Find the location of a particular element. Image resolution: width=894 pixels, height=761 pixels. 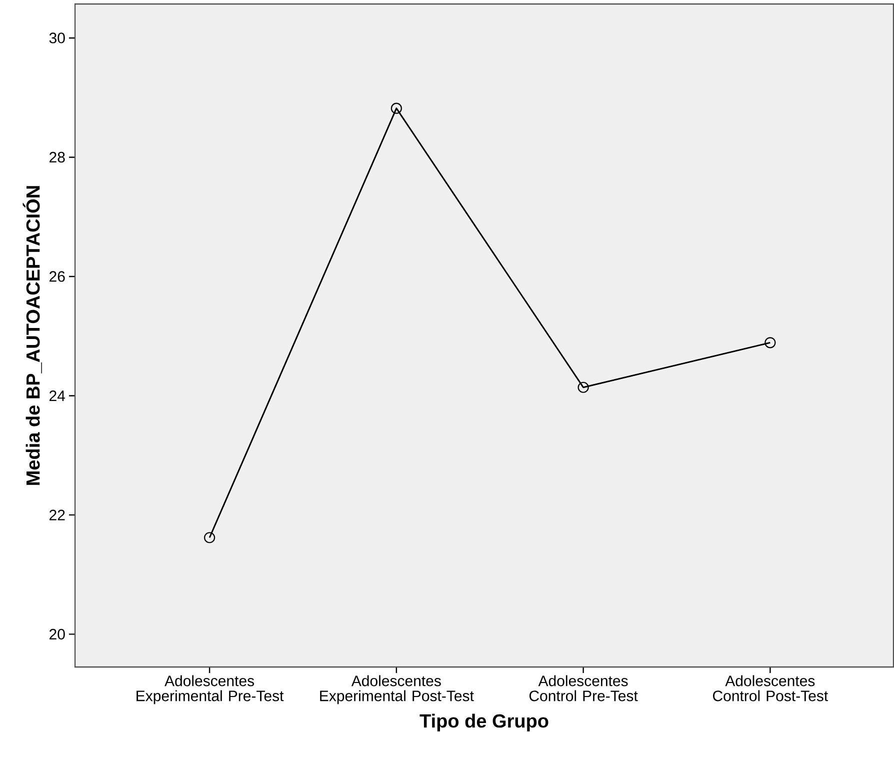

y-axis-title: Media de BP_AUTOACEPTACIÓN is located at coordinates (32, 335).